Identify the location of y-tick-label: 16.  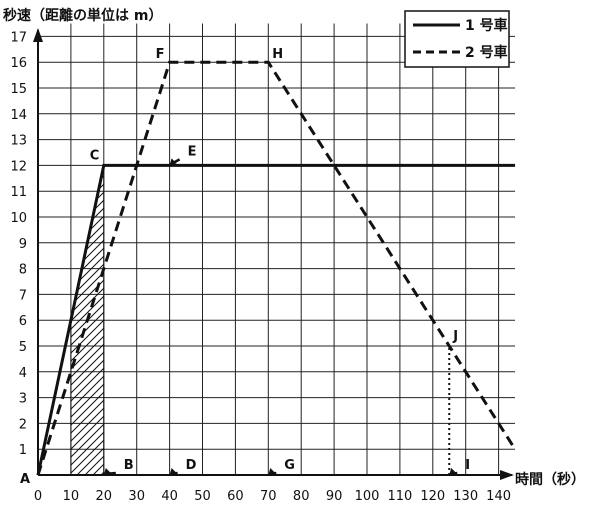
(18, 63).